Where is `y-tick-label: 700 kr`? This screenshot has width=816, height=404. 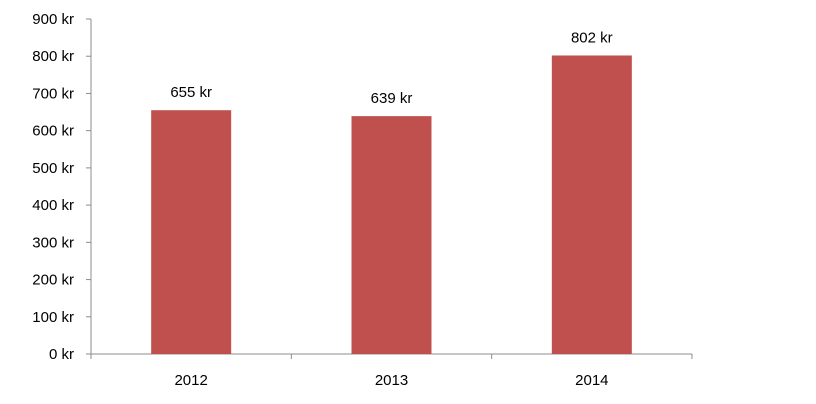 y-tick-label: 700 kr is located at coordinates (53, 93).